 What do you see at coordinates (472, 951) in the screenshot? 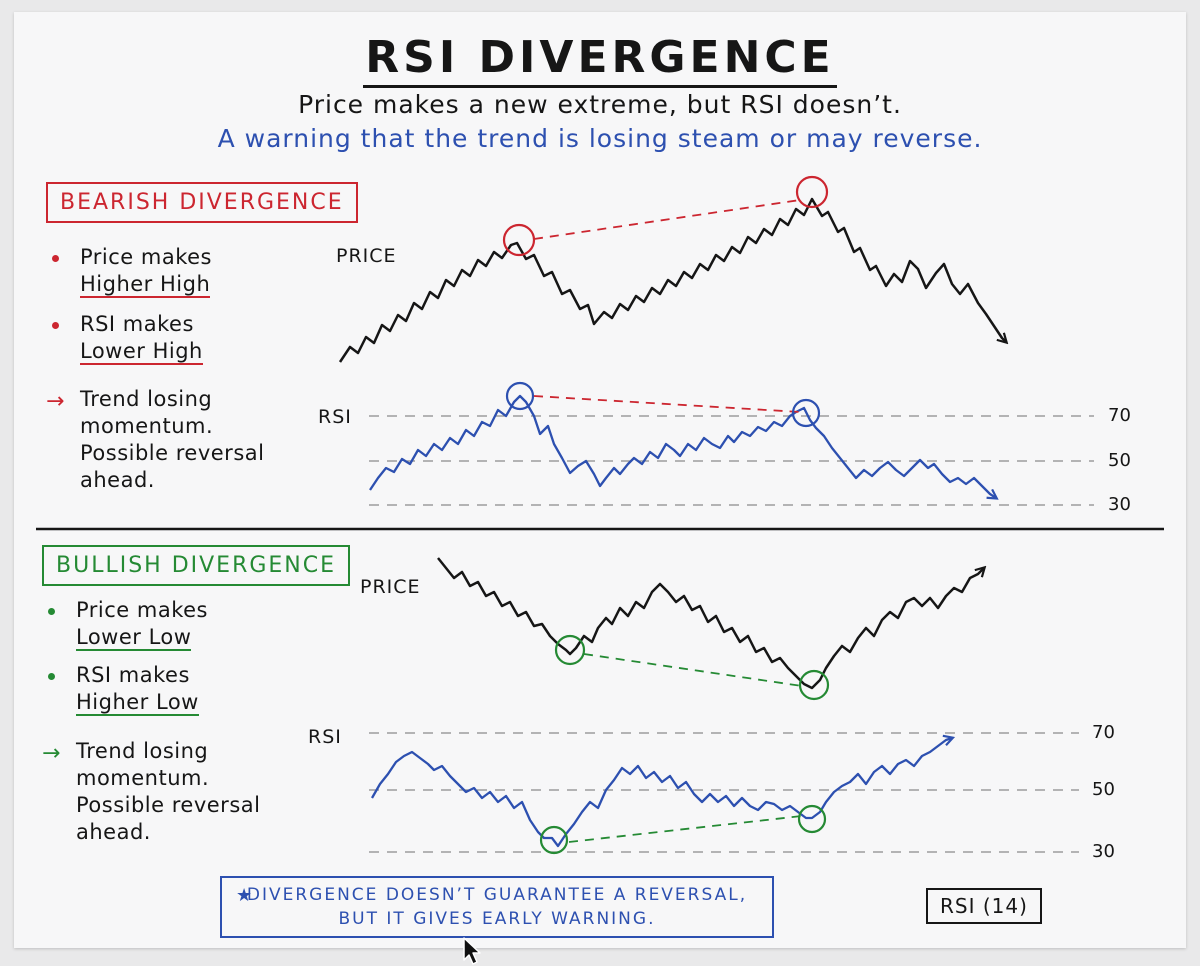
I see `mouse-cursor-icon` at bounding box center [472, 951].